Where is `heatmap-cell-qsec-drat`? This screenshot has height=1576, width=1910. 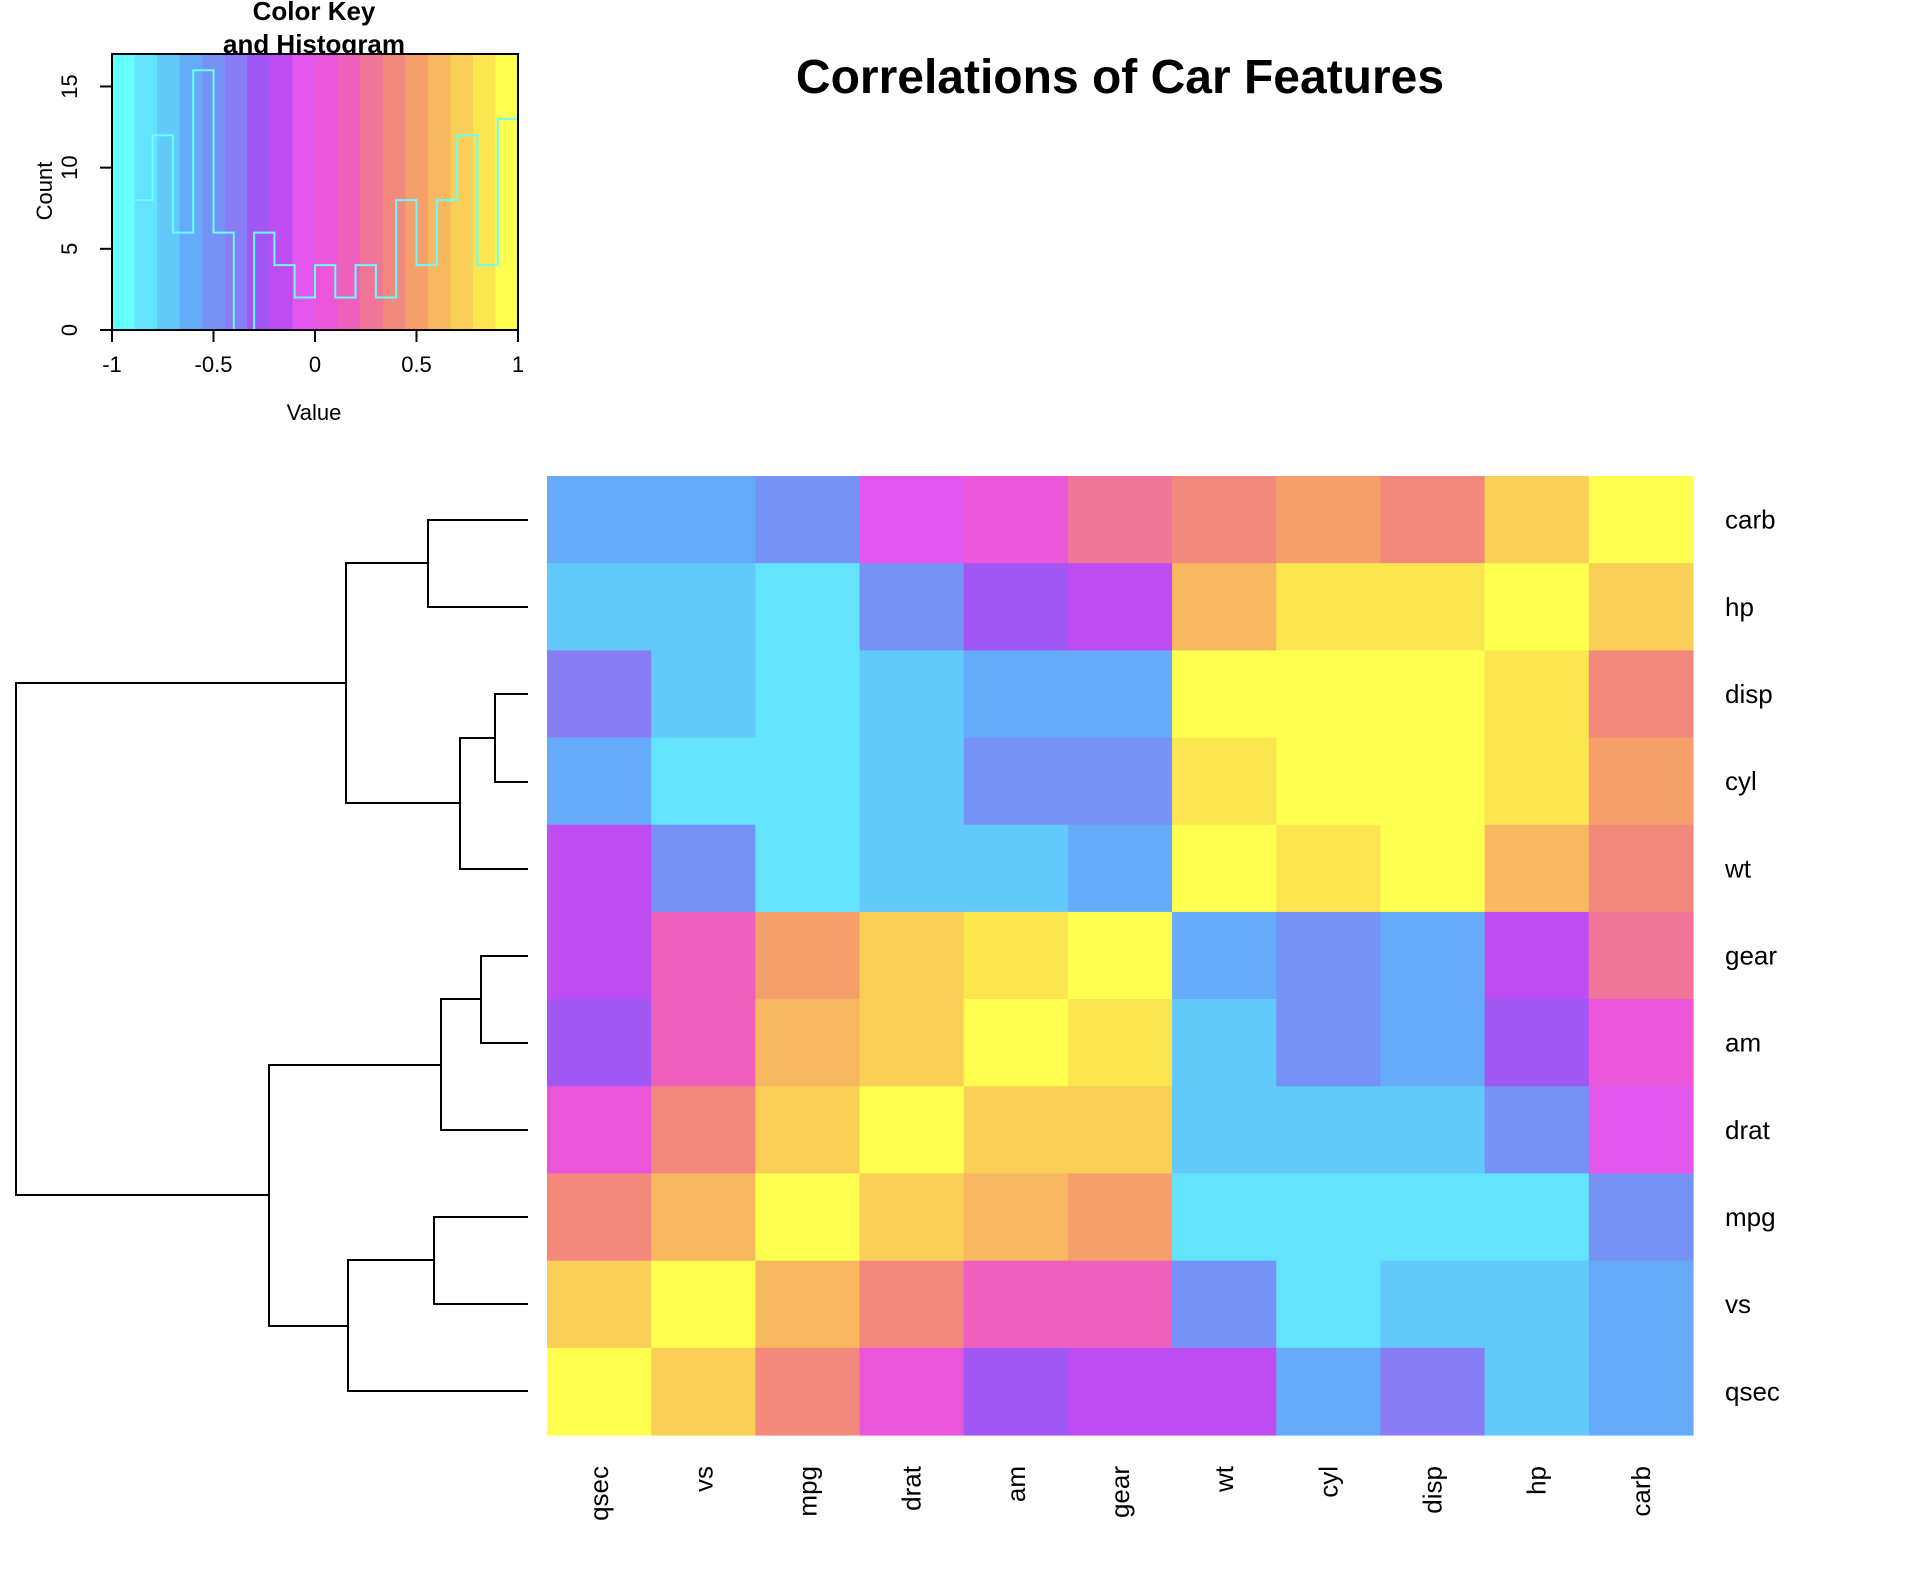
heatmap-cell-qsec-drat is located at coordinates (912, 1391).